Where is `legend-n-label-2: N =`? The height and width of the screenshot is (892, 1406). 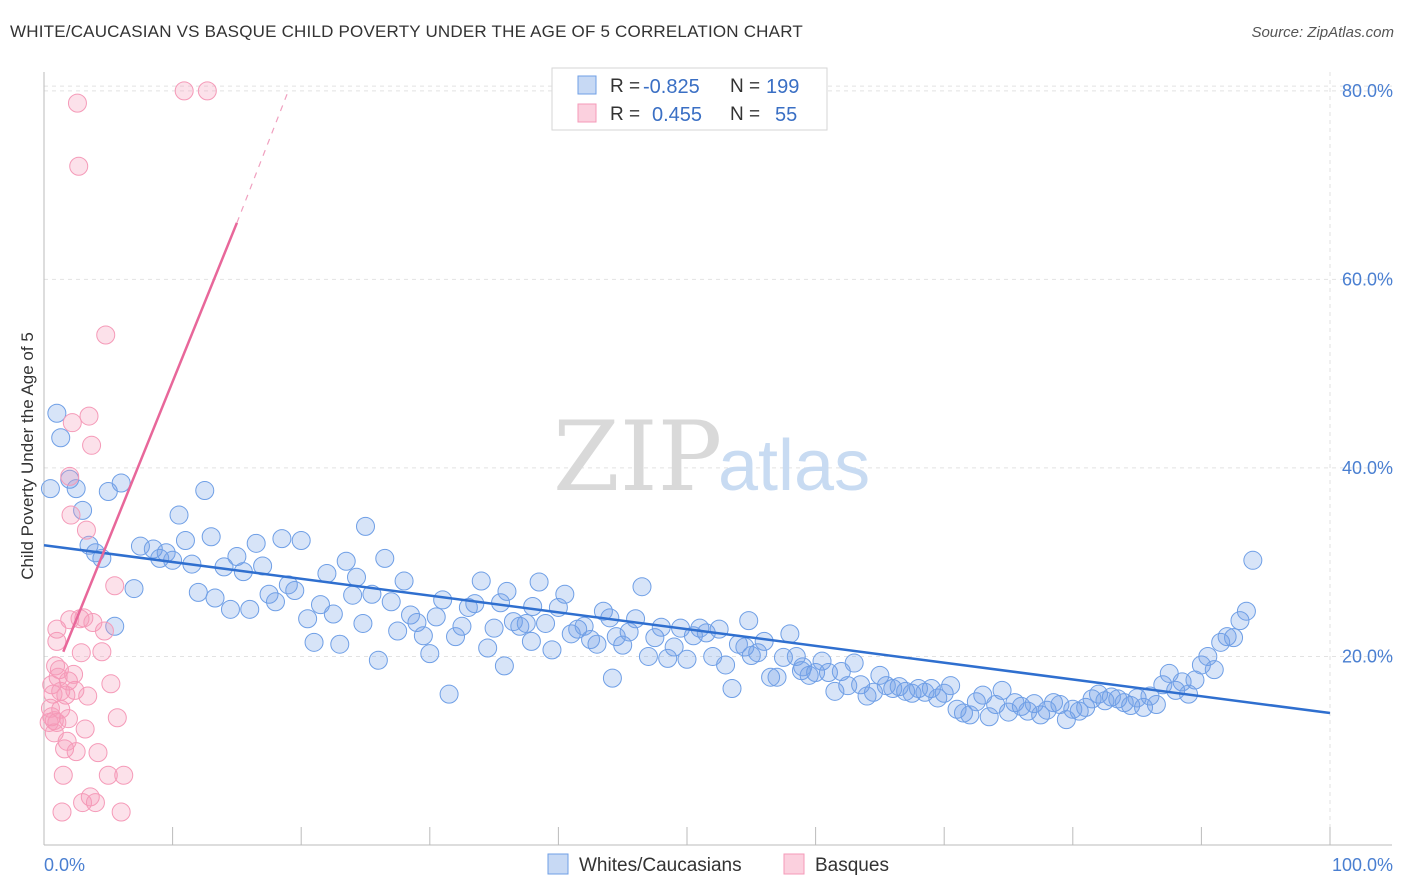 legend-n-label-2: N = is located at coordinates (745, 114).